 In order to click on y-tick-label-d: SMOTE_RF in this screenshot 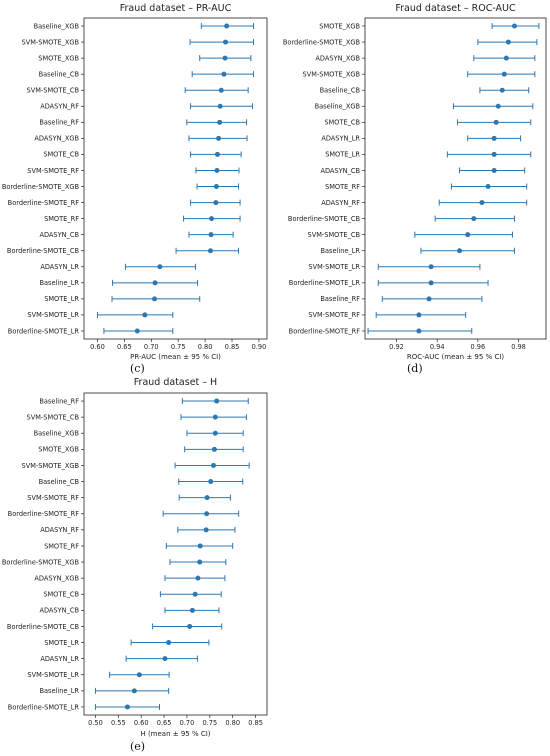, I will do `click(342, 187)`.